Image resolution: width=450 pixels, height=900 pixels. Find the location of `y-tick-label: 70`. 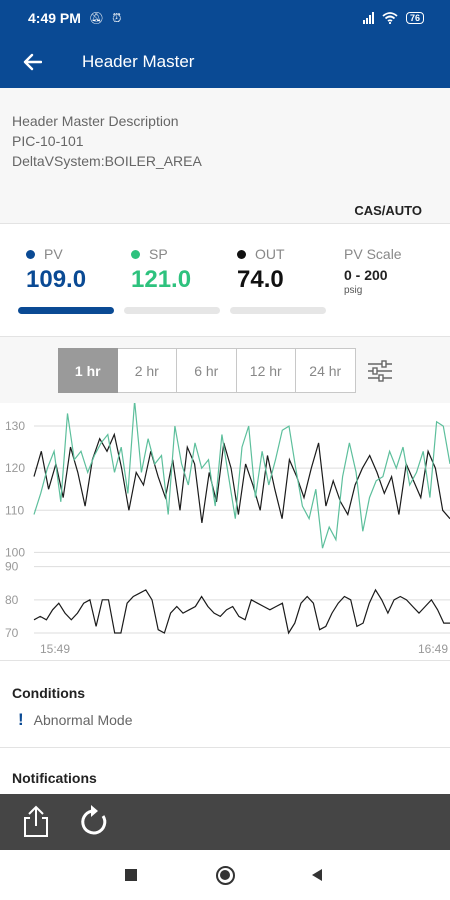

y-tick-label: 70 is located at coordinates (12, 633).